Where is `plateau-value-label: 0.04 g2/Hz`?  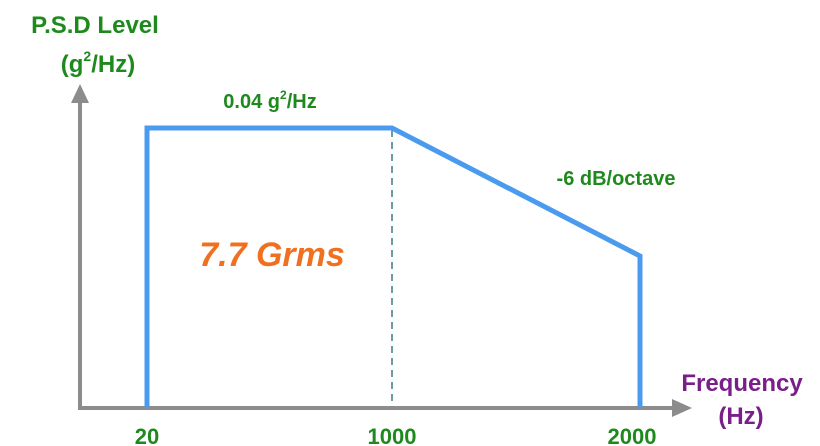
plateau-value-label: 0.04 g2/Hz is located at coordinates (269, 100).